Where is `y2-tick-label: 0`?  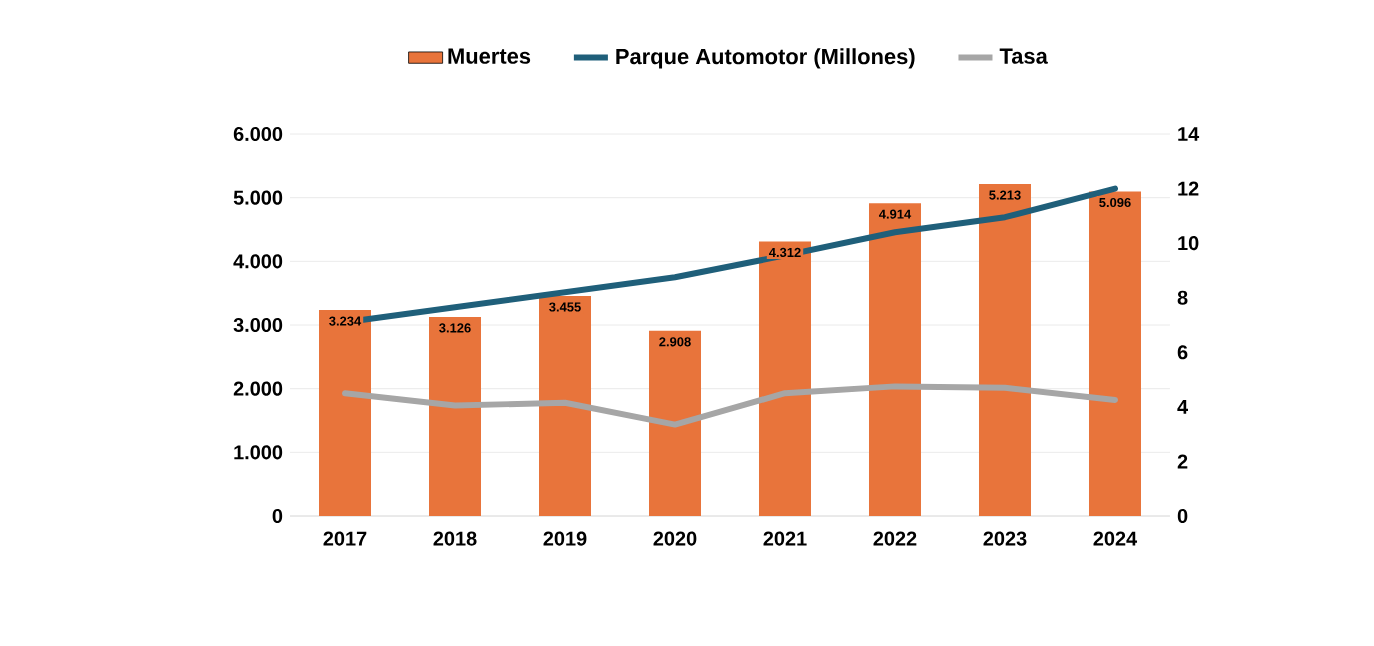 y2-tick-label: 0 is located at coordinates (1182, 516).